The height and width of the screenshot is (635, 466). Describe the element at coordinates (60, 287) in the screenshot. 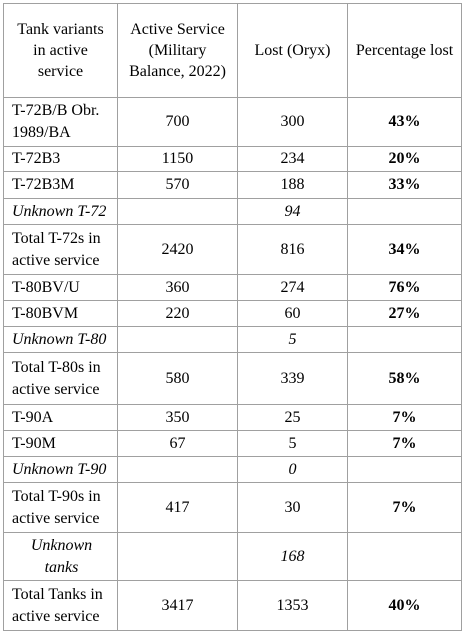

I see `table-cell: T-80BV/U` at that location.